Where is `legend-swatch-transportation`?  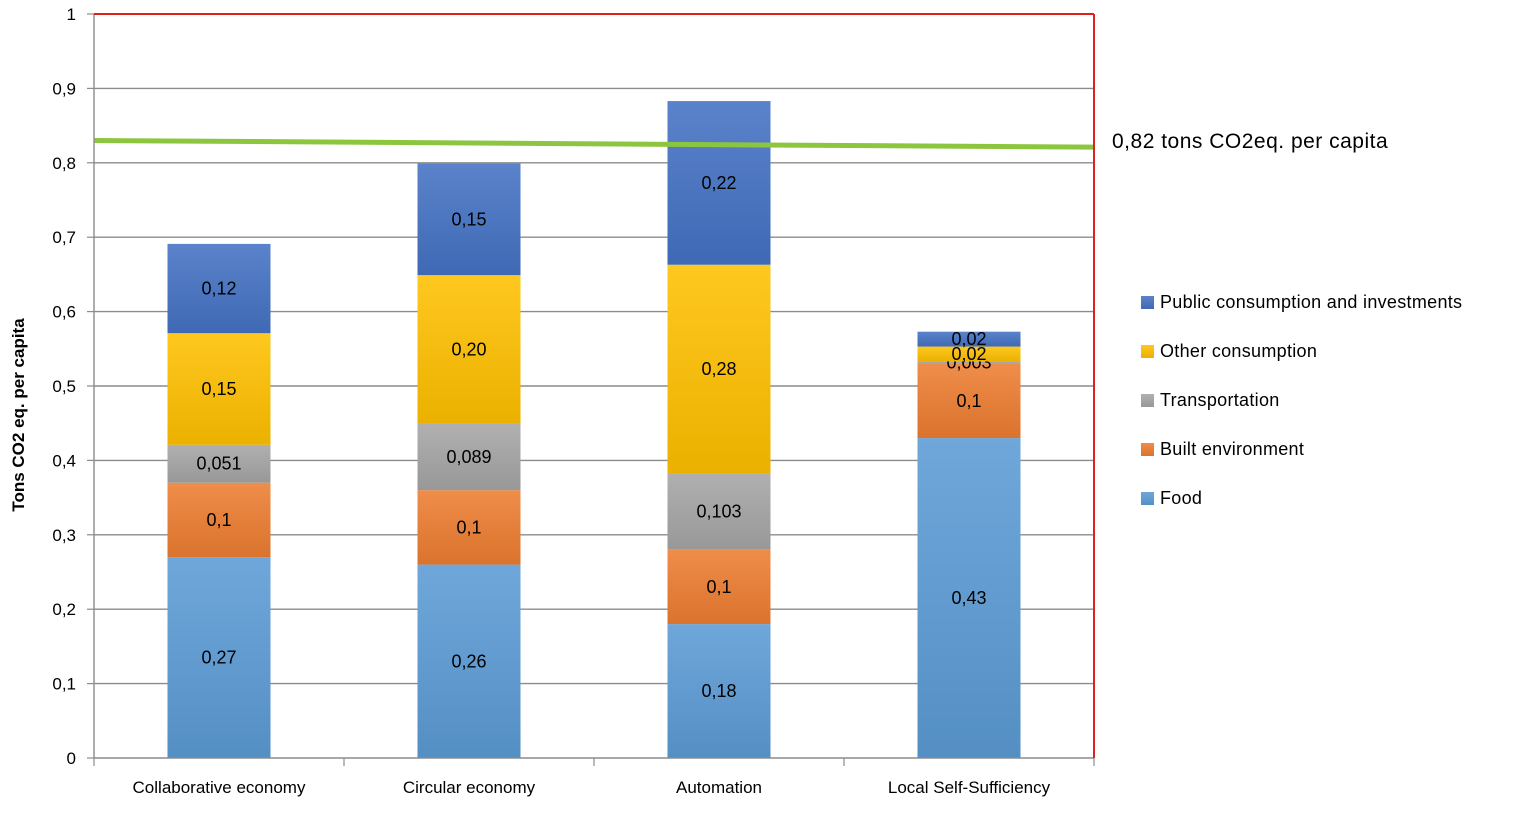 legend-swatch-transportation is located at coordinates (1147, 400).